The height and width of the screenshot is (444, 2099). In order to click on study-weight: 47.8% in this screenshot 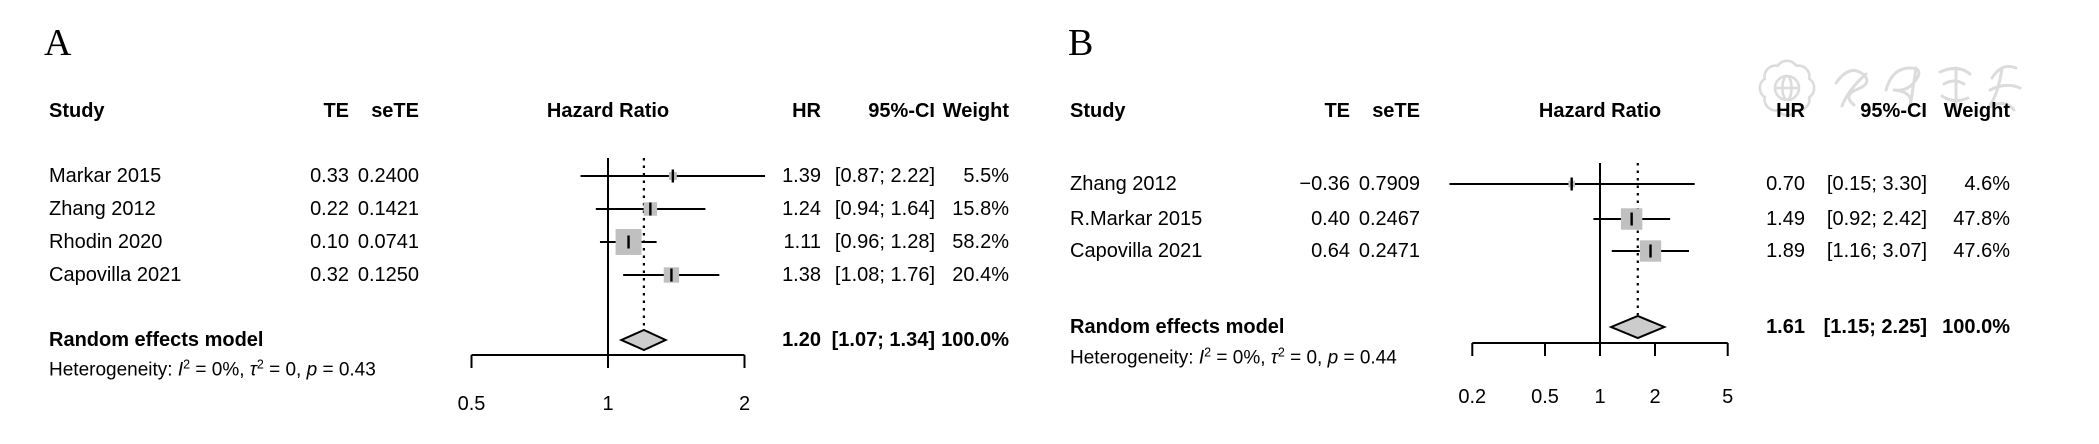, I will do `click(1981, 219)`.